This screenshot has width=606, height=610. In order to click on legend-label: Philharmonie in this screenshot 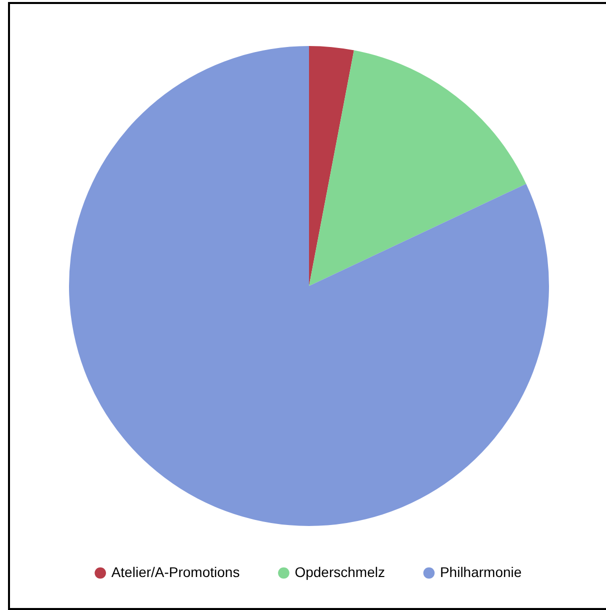, I will do `click(481, 572)`.